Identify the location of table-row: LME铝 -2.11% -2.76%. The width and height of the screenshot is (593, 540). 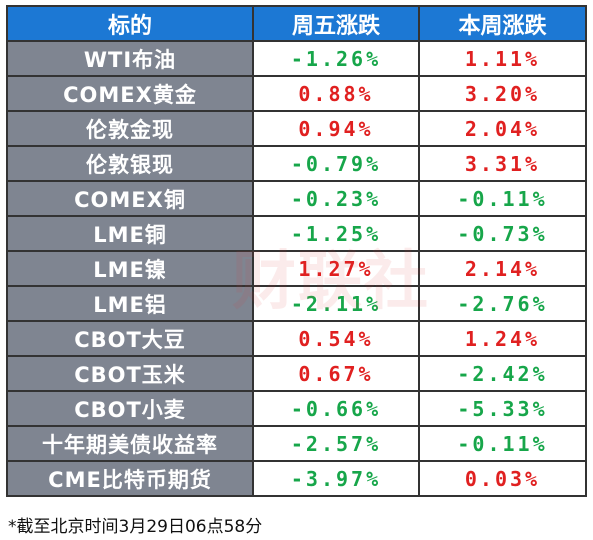
(296, 303).